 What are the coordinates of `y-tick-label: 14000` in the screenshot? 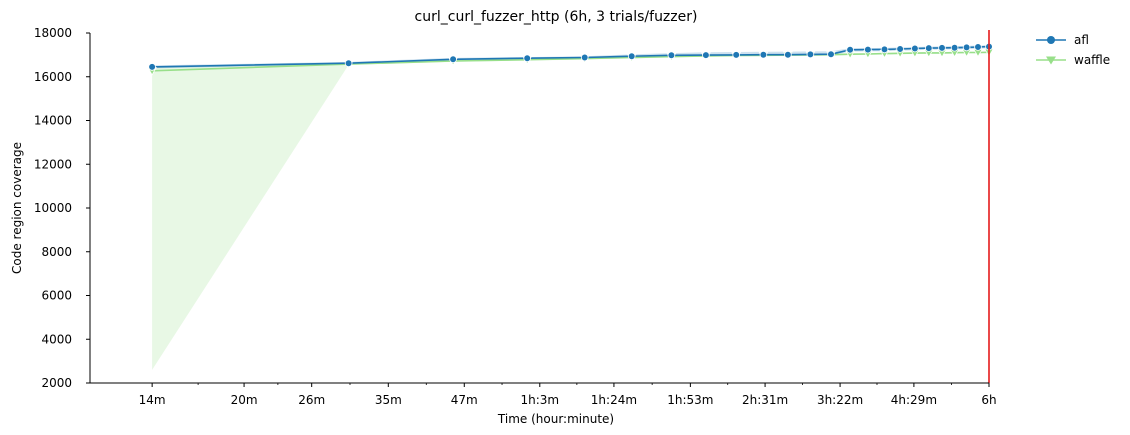 It's located at (53, 121).